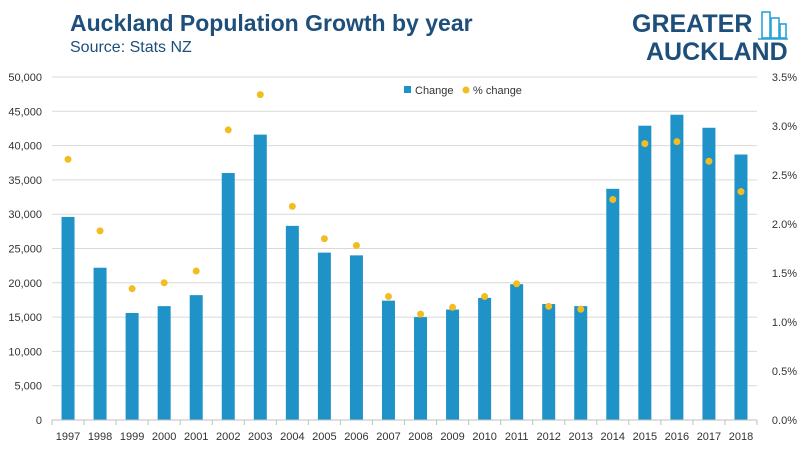 The width and height of the screenshot is (801, 451). I want to click on x-tick-label: 2000, so click(164, 437).